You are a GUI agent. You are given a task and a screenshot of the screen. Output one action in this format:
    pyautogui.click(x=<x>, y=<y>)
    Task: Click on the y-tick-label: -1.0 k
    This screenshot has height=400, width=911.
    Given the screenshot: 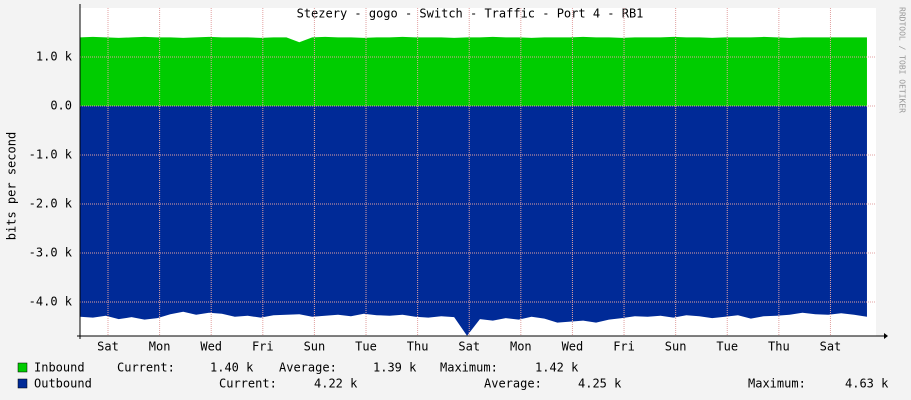 What is the action you would take?
    pyautogui.click(x=51, y=154)
    